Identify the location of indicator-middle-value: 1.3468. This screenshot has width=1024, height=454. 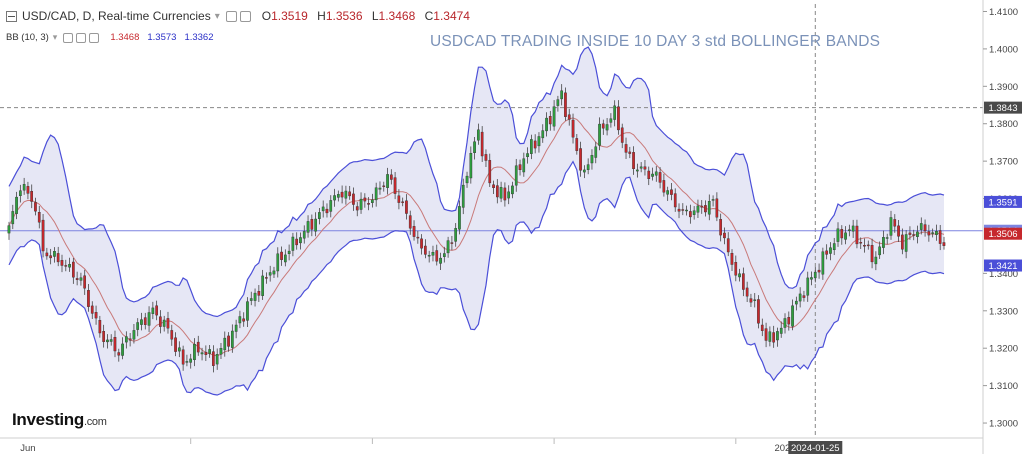
(125, 37).